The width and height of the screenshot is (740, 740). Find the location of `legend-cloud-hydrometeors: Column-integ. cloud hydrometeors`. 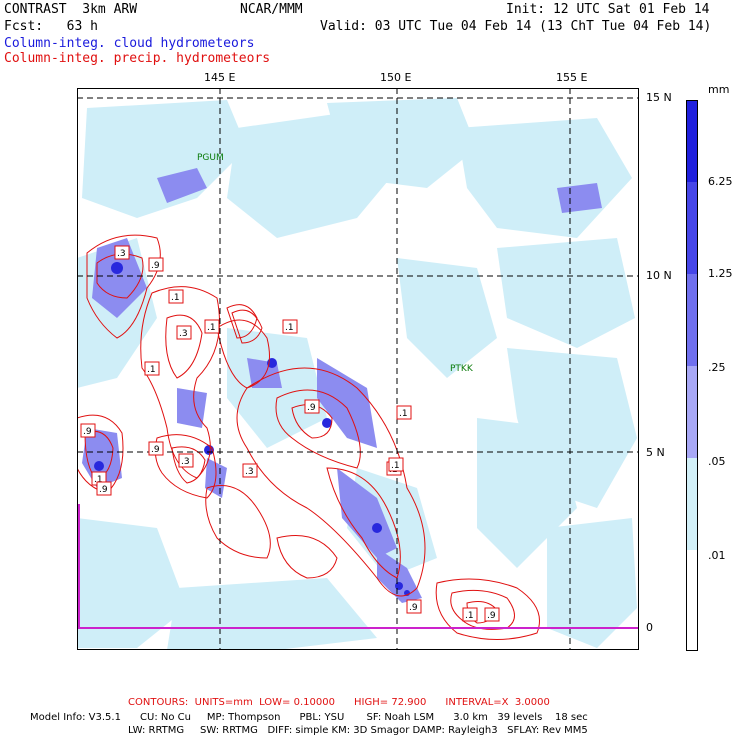

legend-cloud-hydrometeors: Column-integ. cloud hydrometeors is located at coordinates (129, 43).